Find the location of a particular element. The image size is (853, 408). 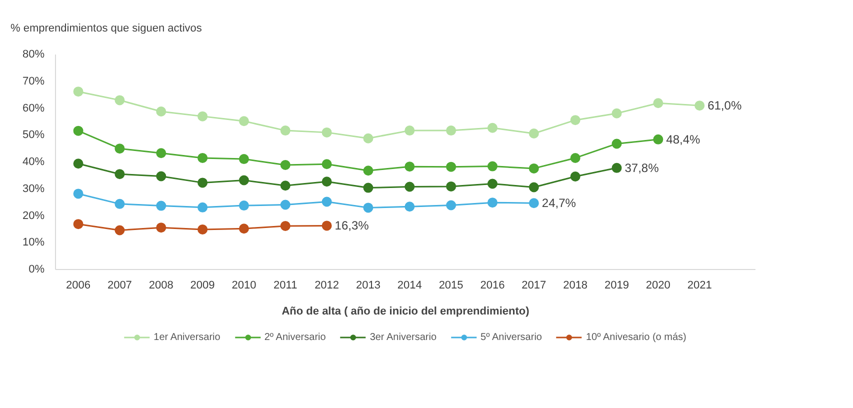

y-tick-label: 30% is located at coordinates (33, 188).